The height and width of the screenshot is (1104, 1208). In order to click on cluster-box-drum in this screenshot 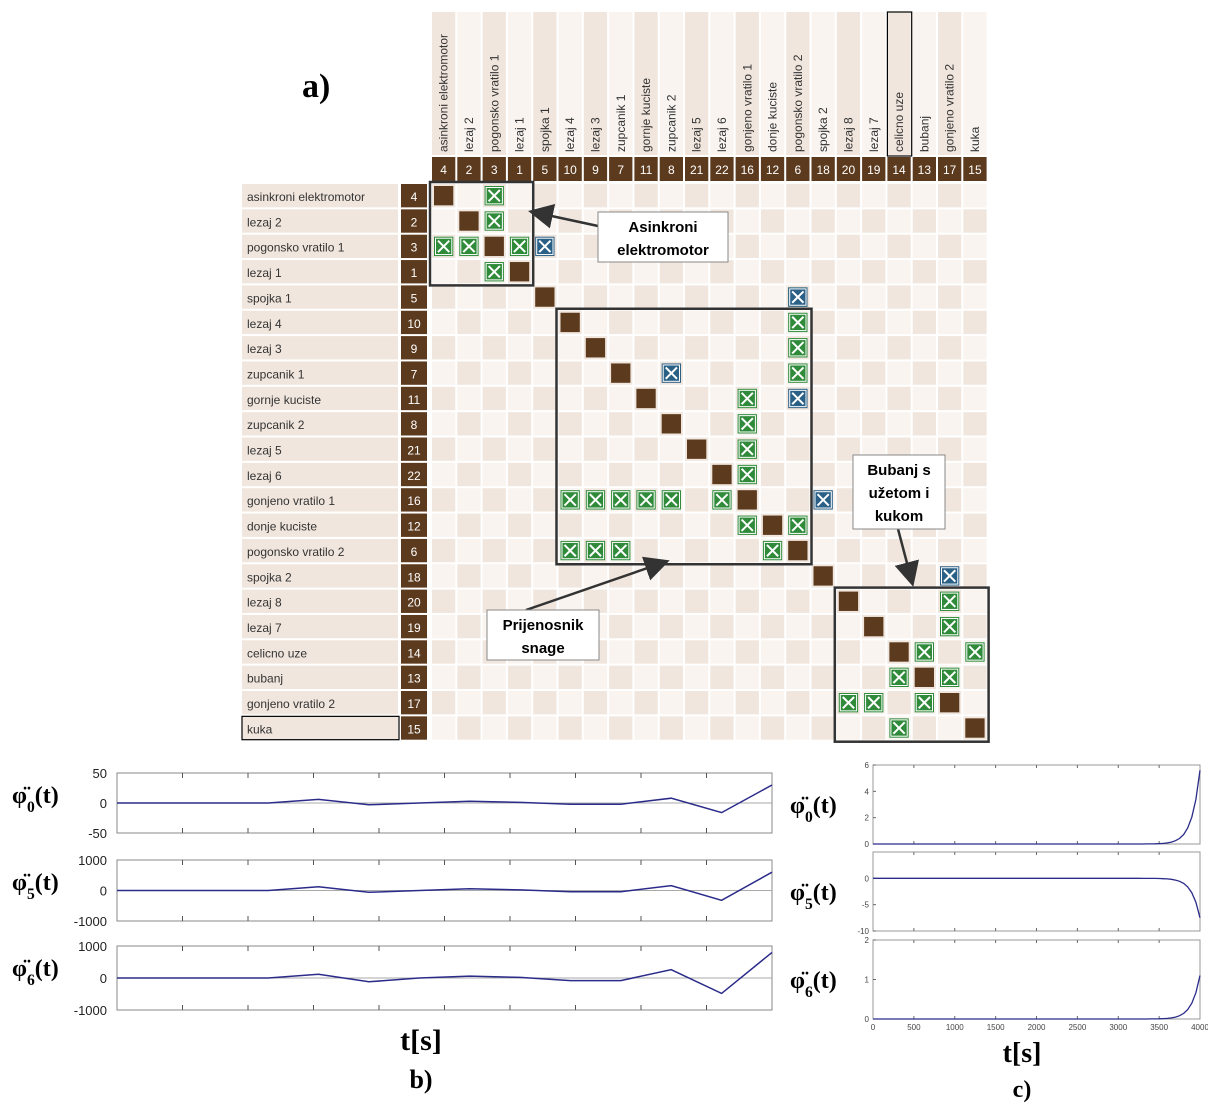, I will do `click(911, 664)`.